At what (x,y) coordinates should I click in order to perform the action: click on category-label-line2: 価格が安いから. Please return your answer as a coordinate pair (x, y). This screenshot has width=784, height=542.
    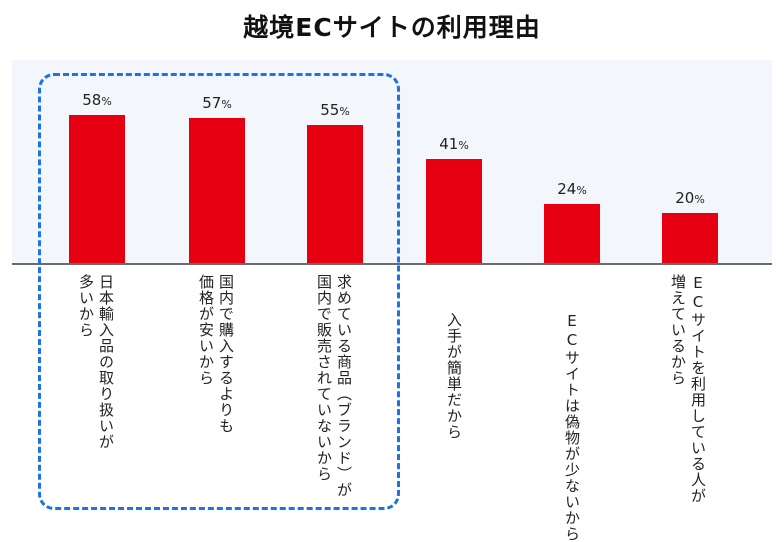
    Looking at the image, I should click on (206, 330).